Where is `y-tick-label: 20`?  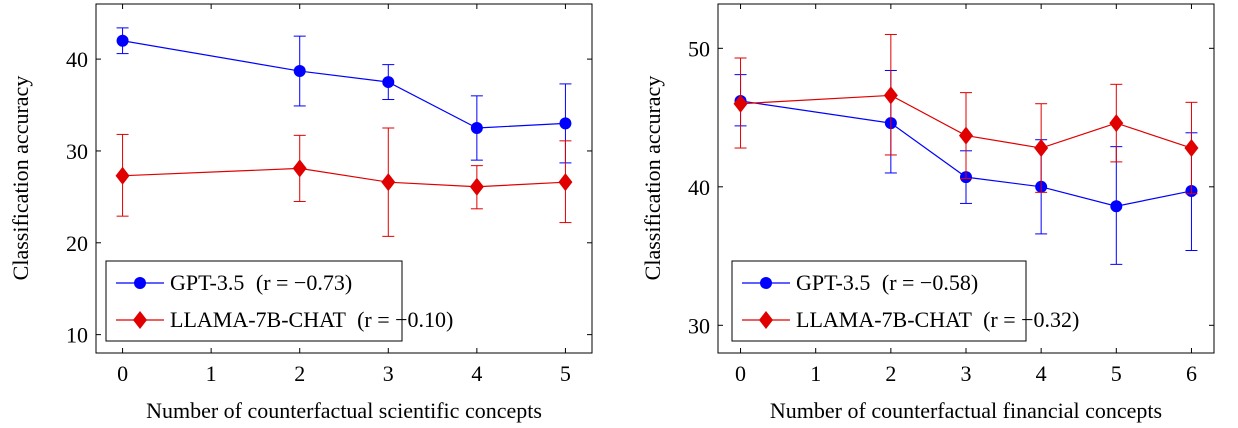 y-tick-label: 20 is located at coordinates (77, 243).